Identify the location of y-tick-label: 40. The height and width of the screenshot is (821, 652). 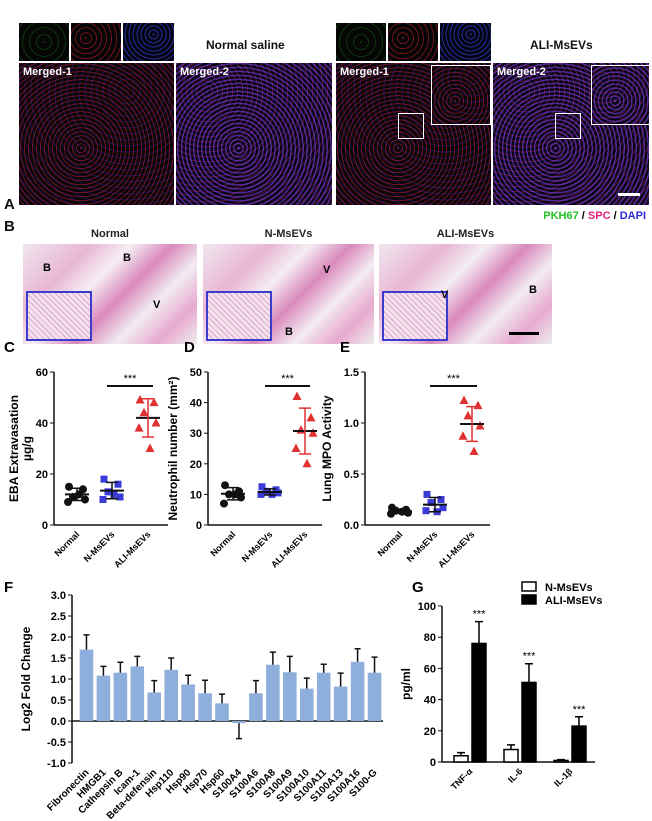
(430, 701).